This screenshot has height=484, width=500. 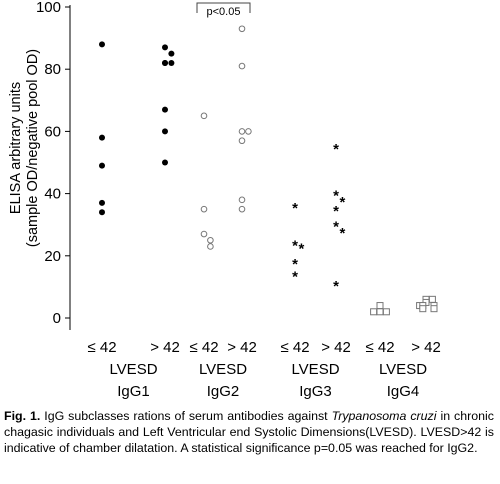 What do you see at coordinates (57, 318) in the screenshot?
I see `y-tick-label: 0` at bounding box center [57, 318].